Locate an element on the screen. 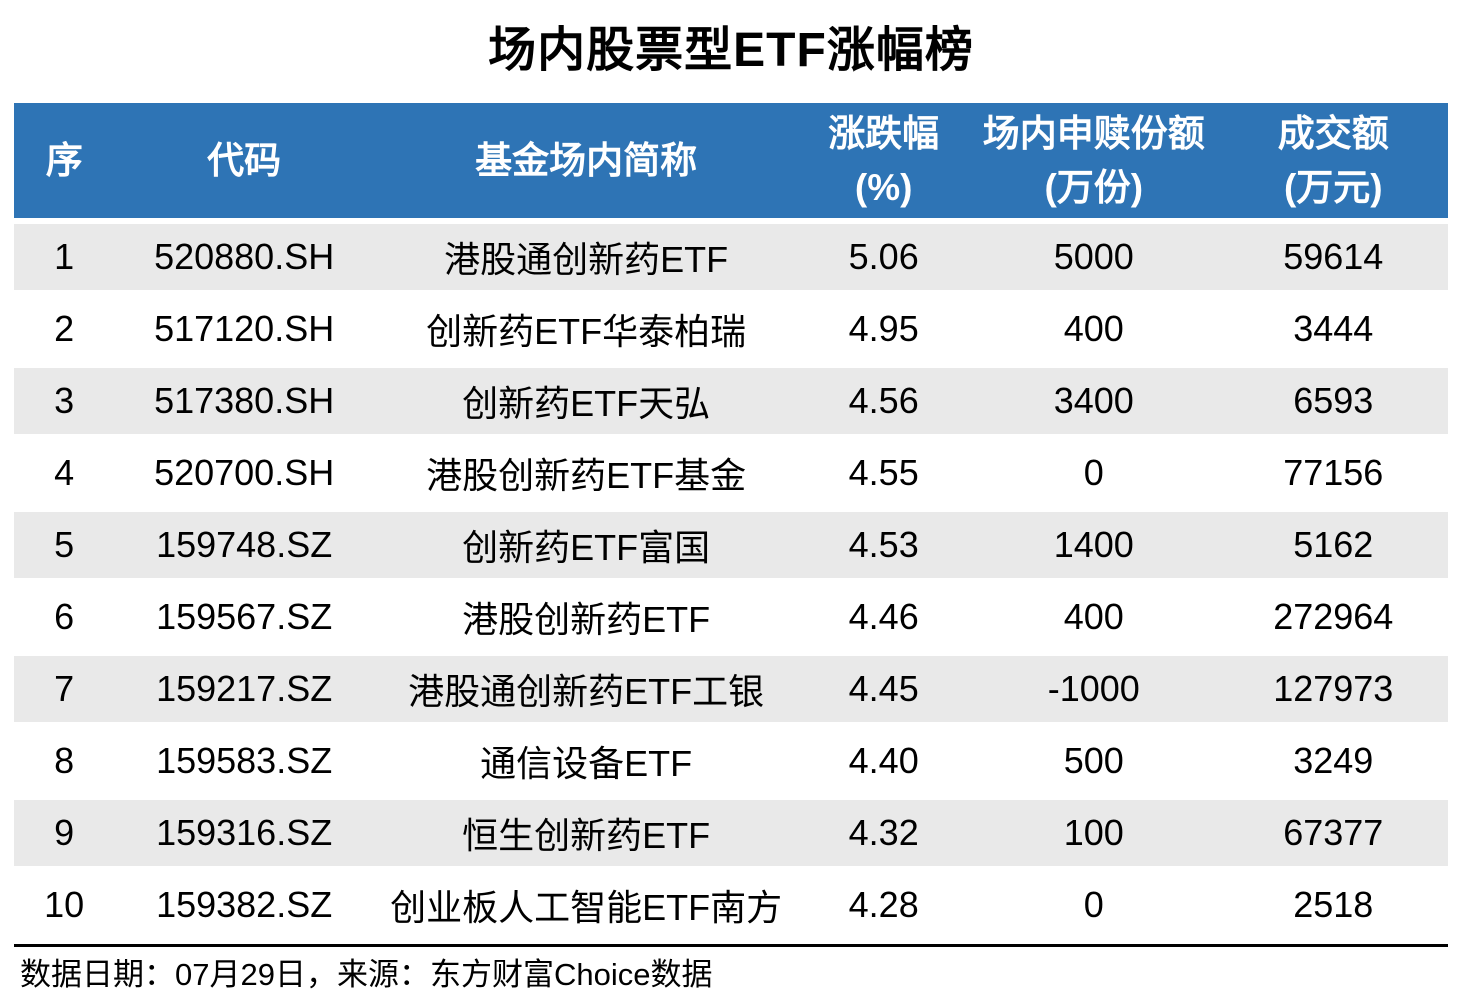  cell-change: 4.46 is located at coordinates (884, 617).